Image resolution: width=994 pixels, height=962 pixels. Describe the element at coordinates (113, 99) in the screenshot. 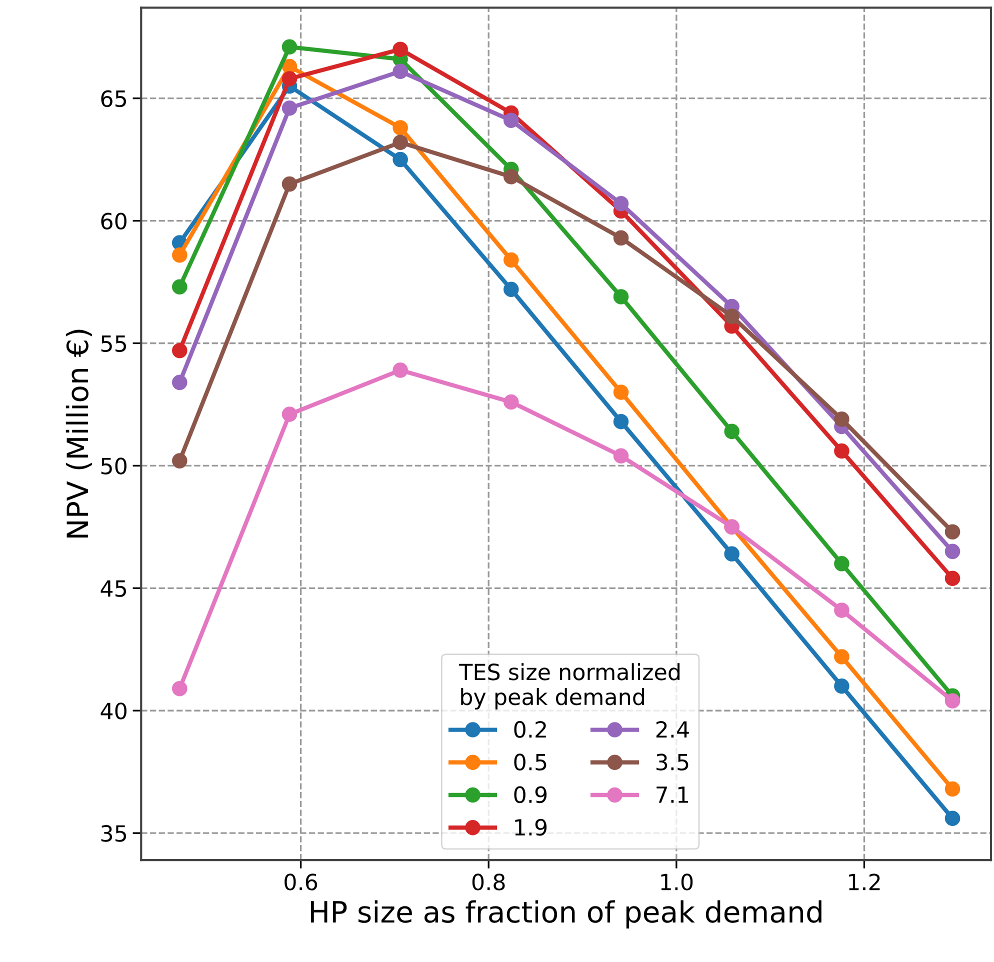

I see `y-tick-label: 65` at that location.